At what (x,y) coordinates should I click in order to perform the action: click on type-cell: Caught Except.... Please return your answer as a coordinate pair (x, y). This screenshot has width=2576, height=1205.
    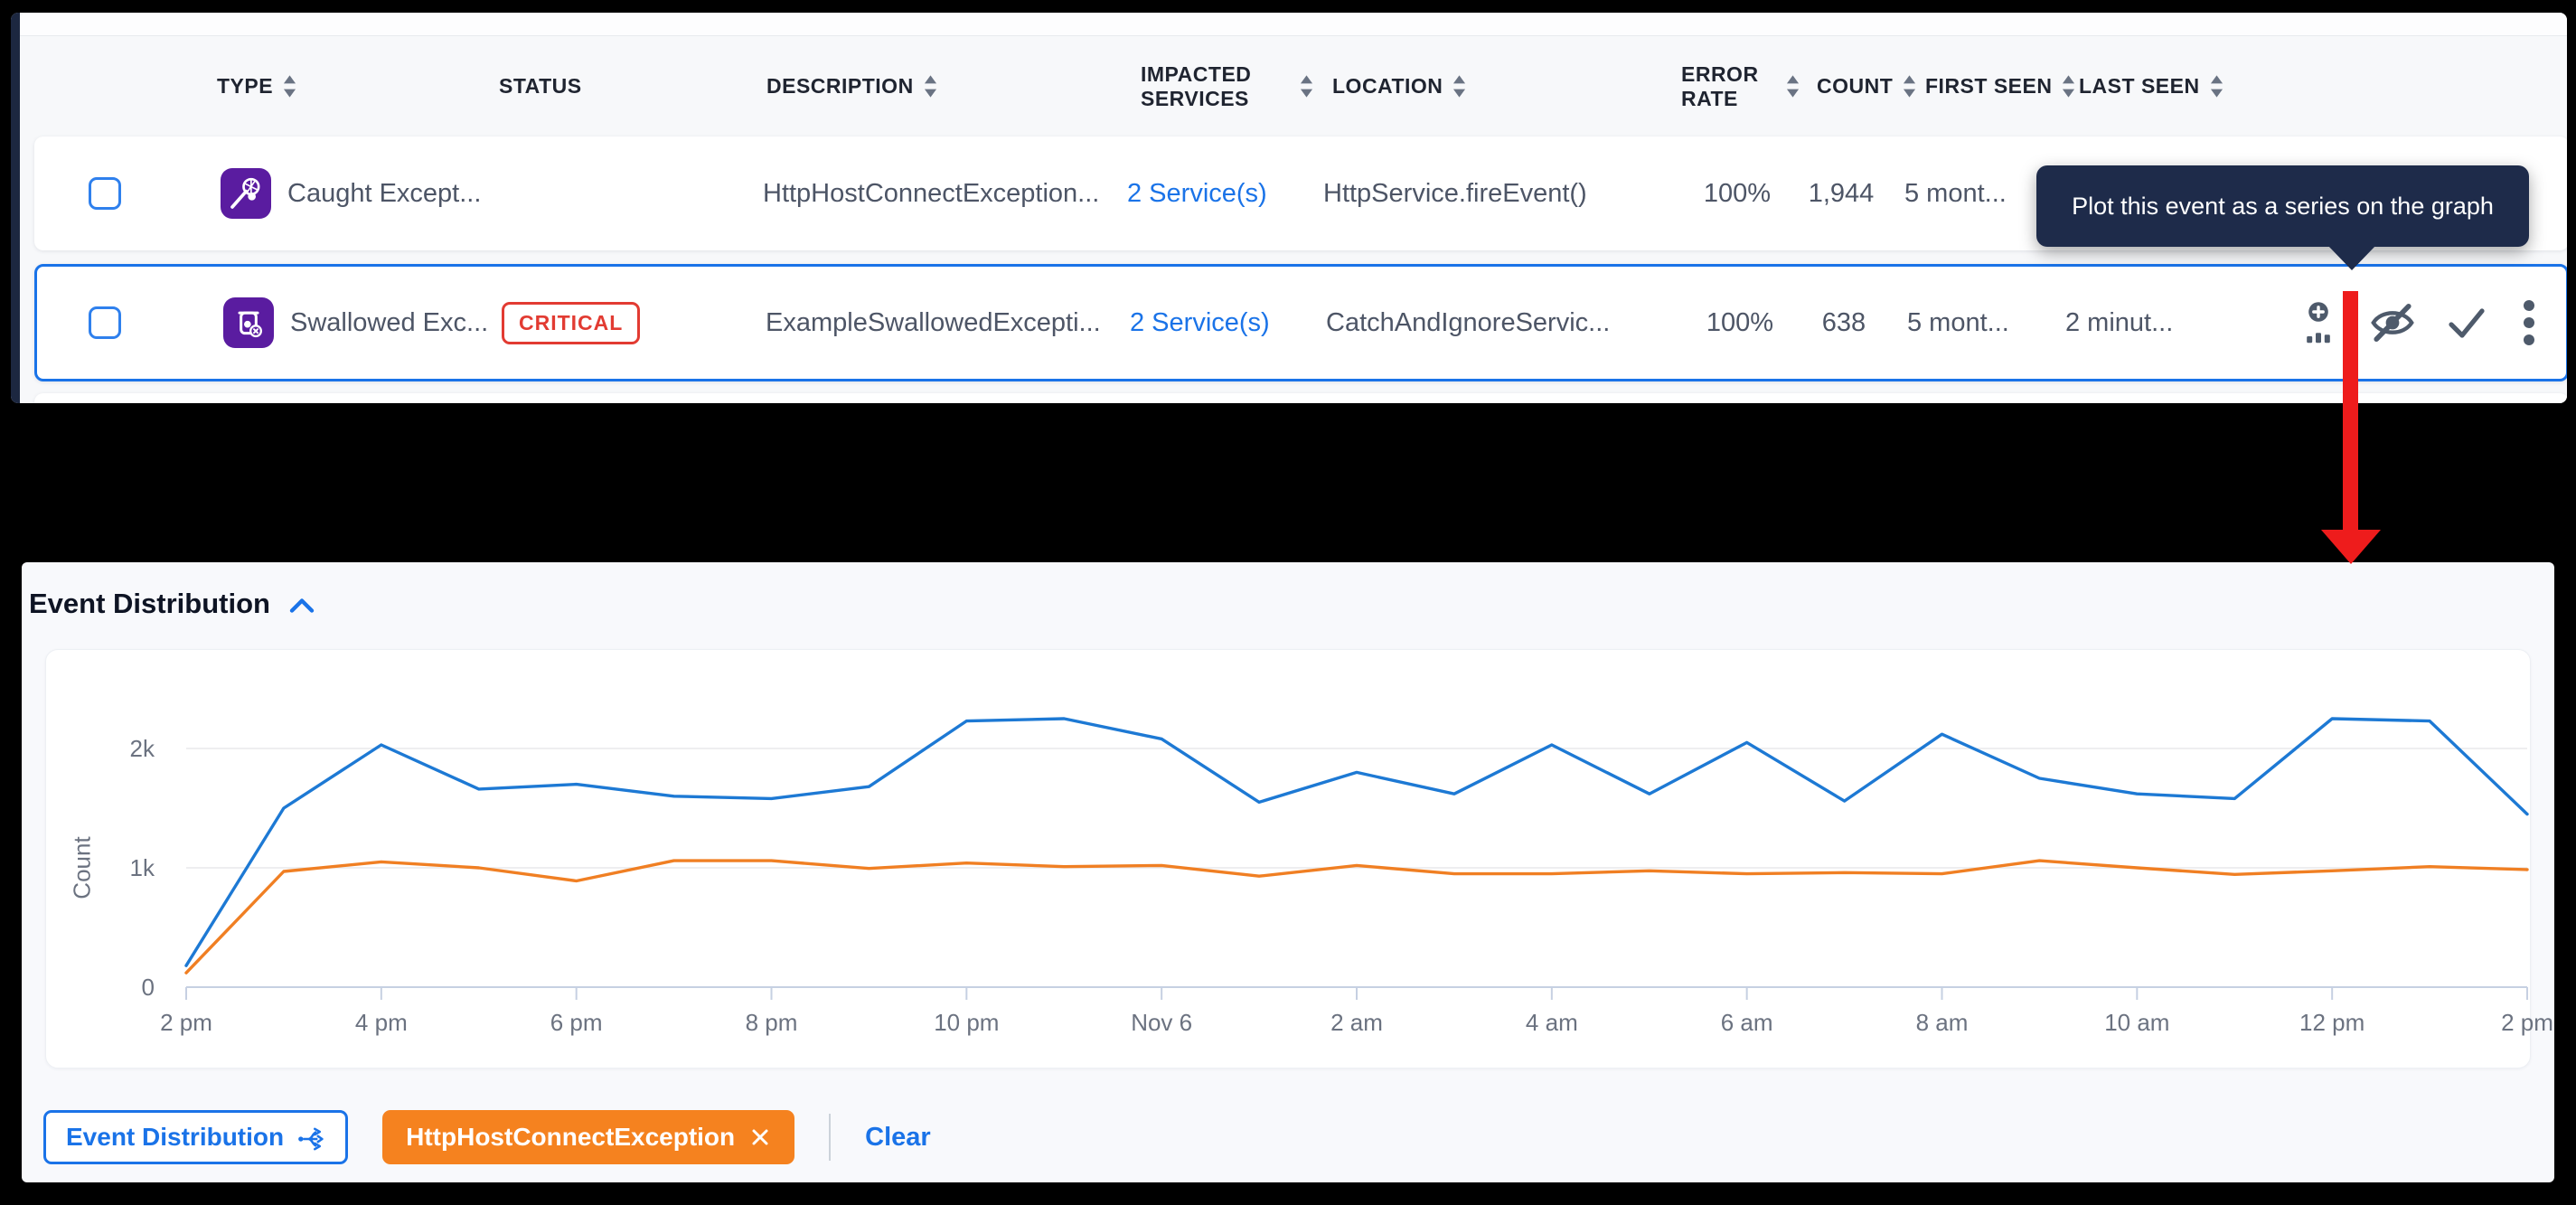
    Looking at the image, I should click on (351, 193).